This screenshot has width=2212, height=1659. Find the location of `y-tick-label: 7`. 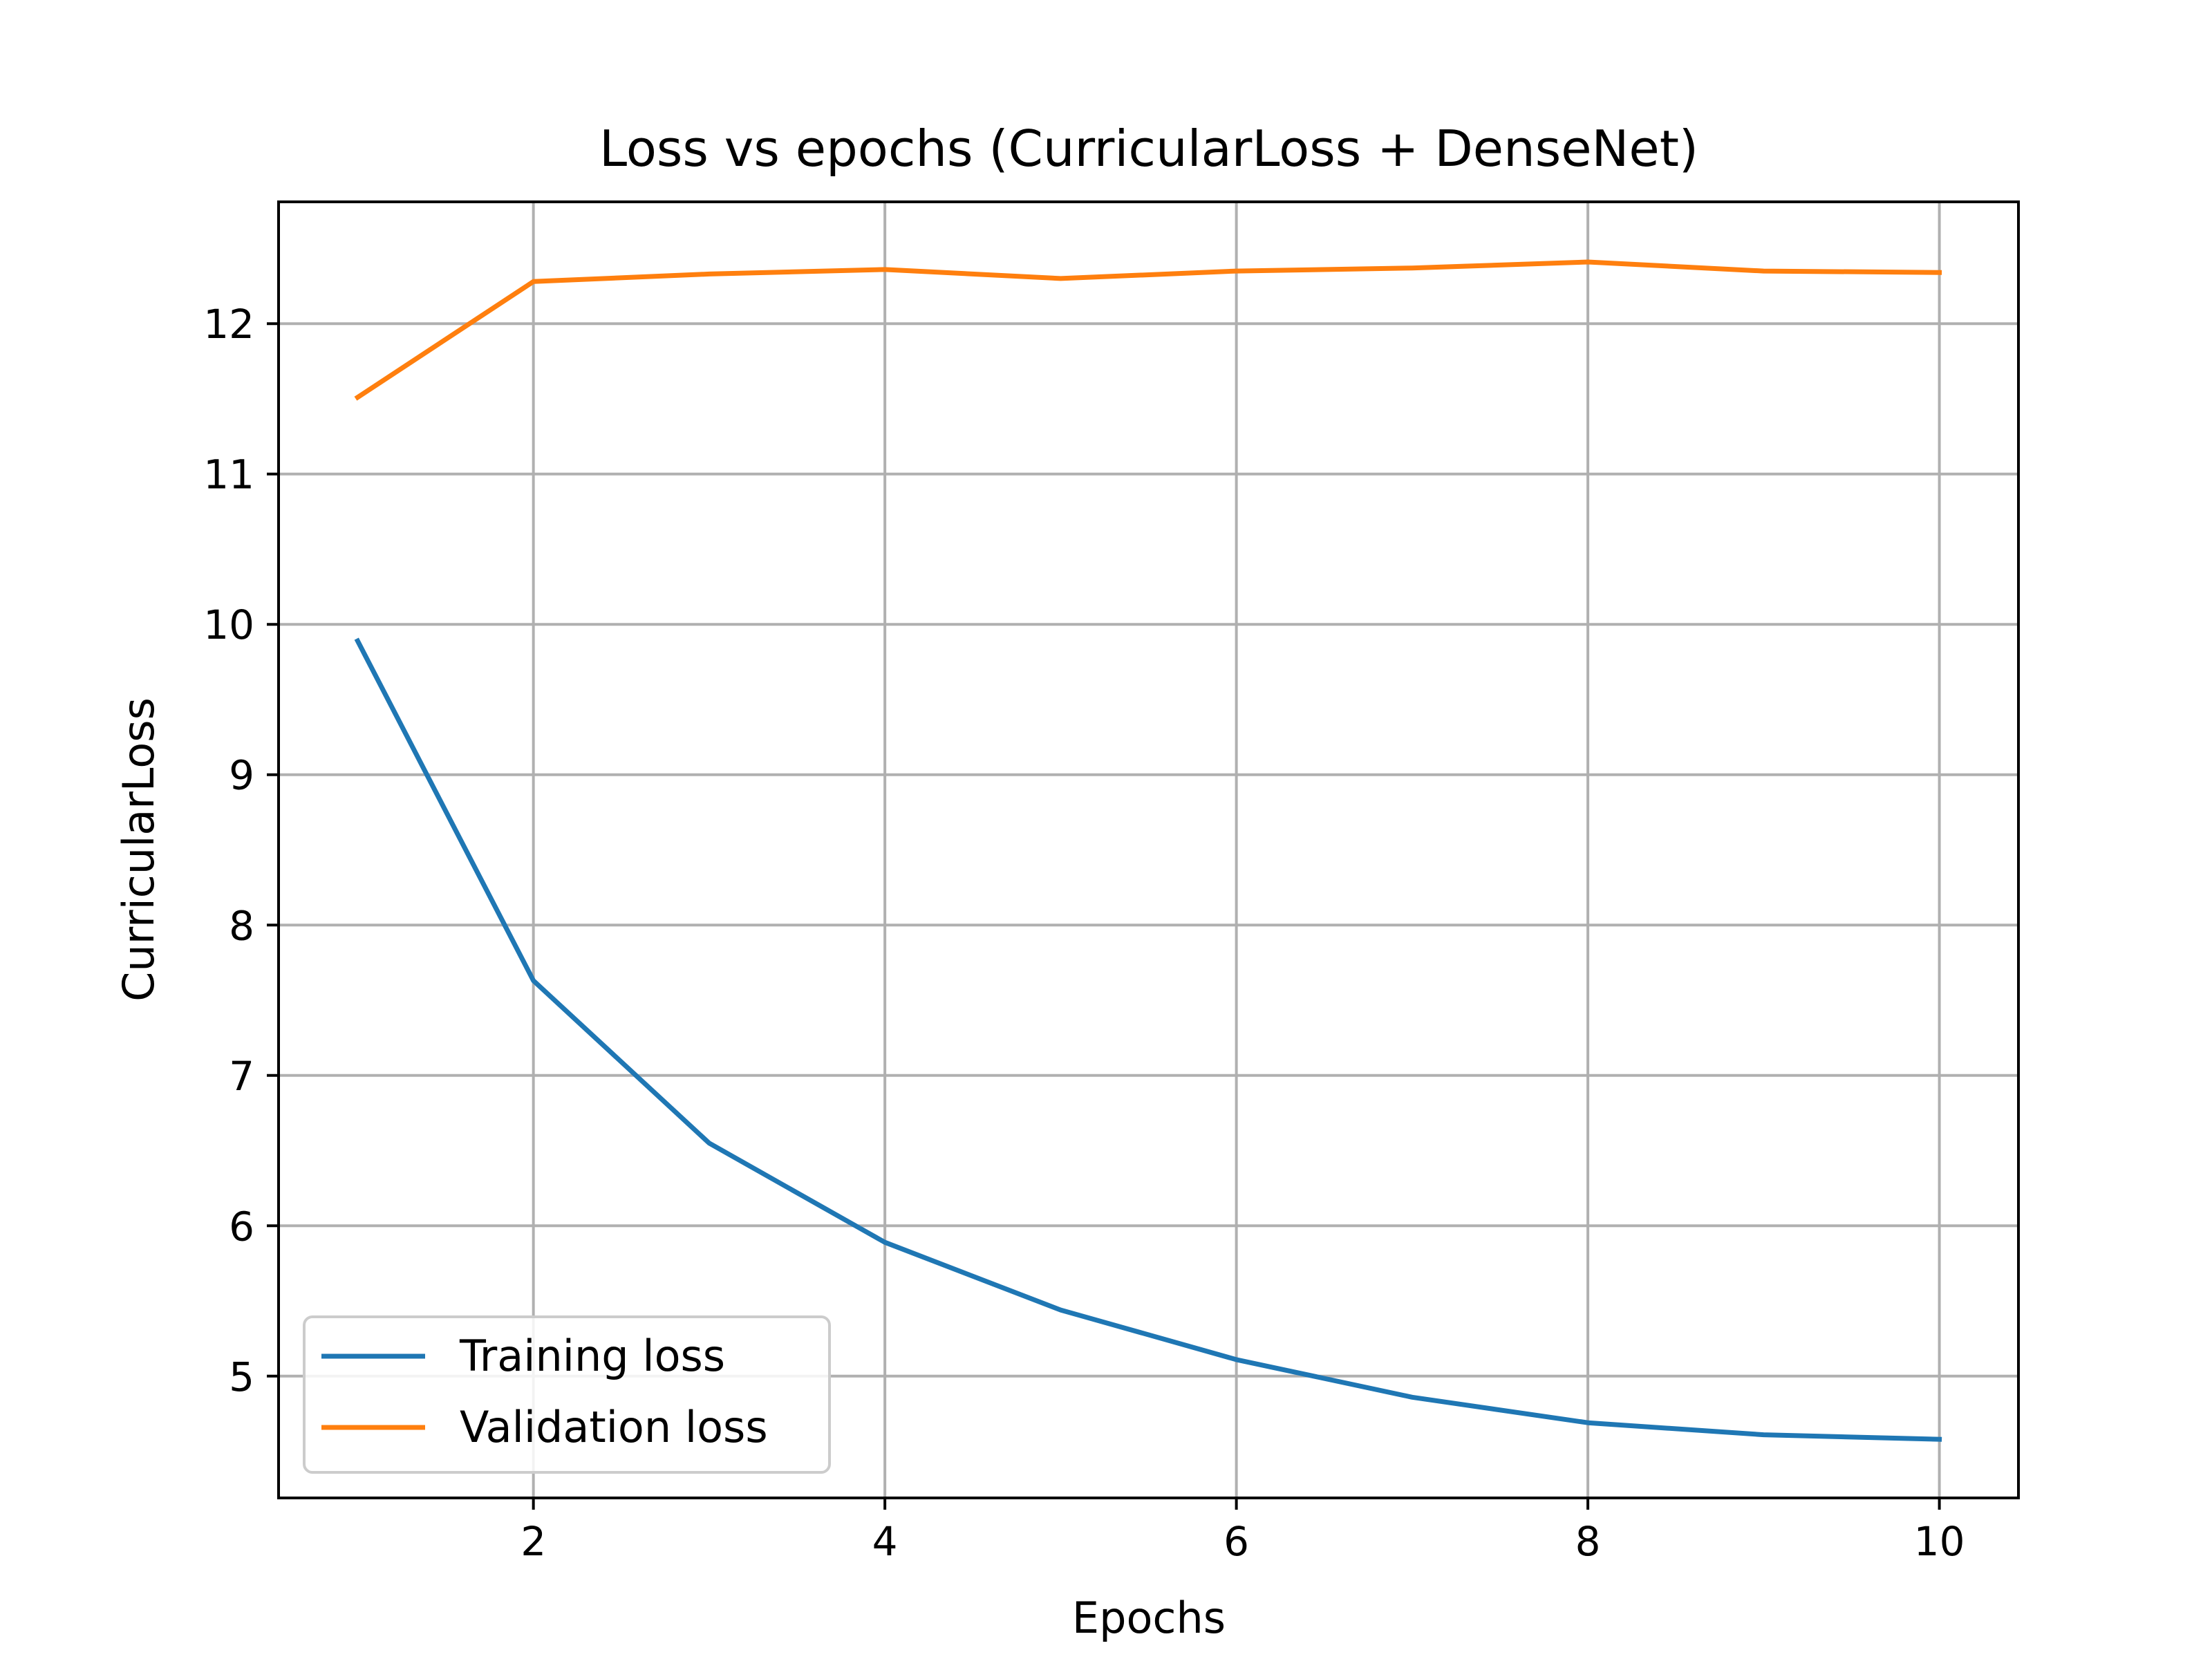

y-tick-label: 7 is located at coordinates (242, 1076).